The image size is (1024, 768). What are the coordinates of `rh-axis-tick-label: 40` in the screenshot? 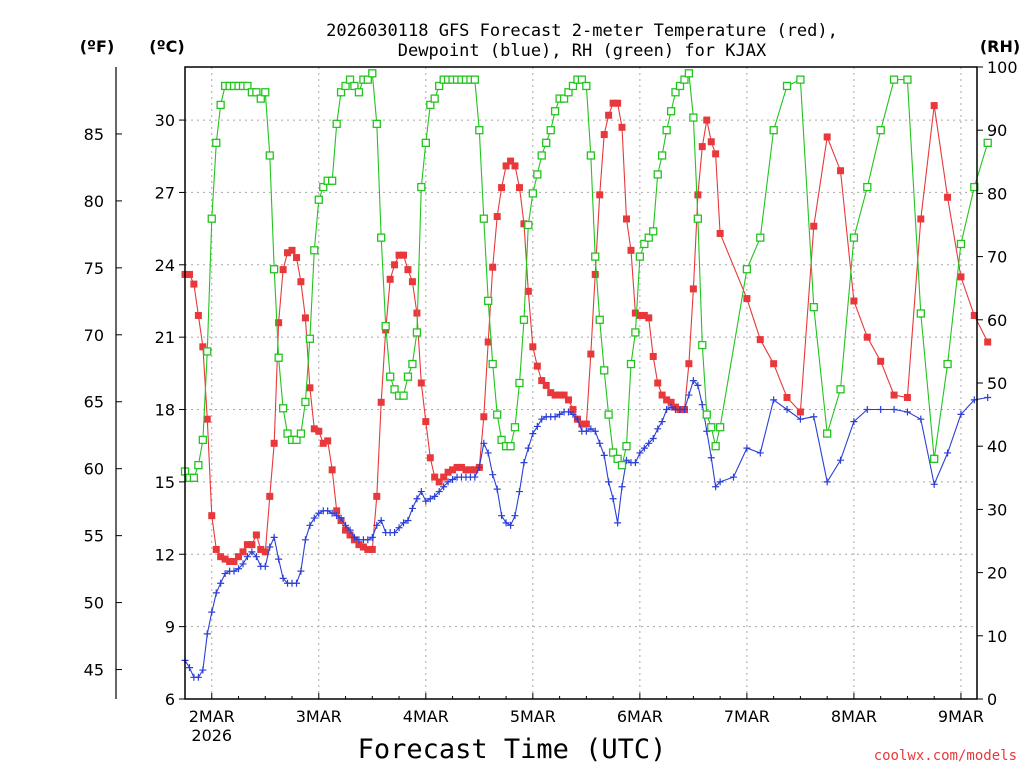 It's located at (997, 446).